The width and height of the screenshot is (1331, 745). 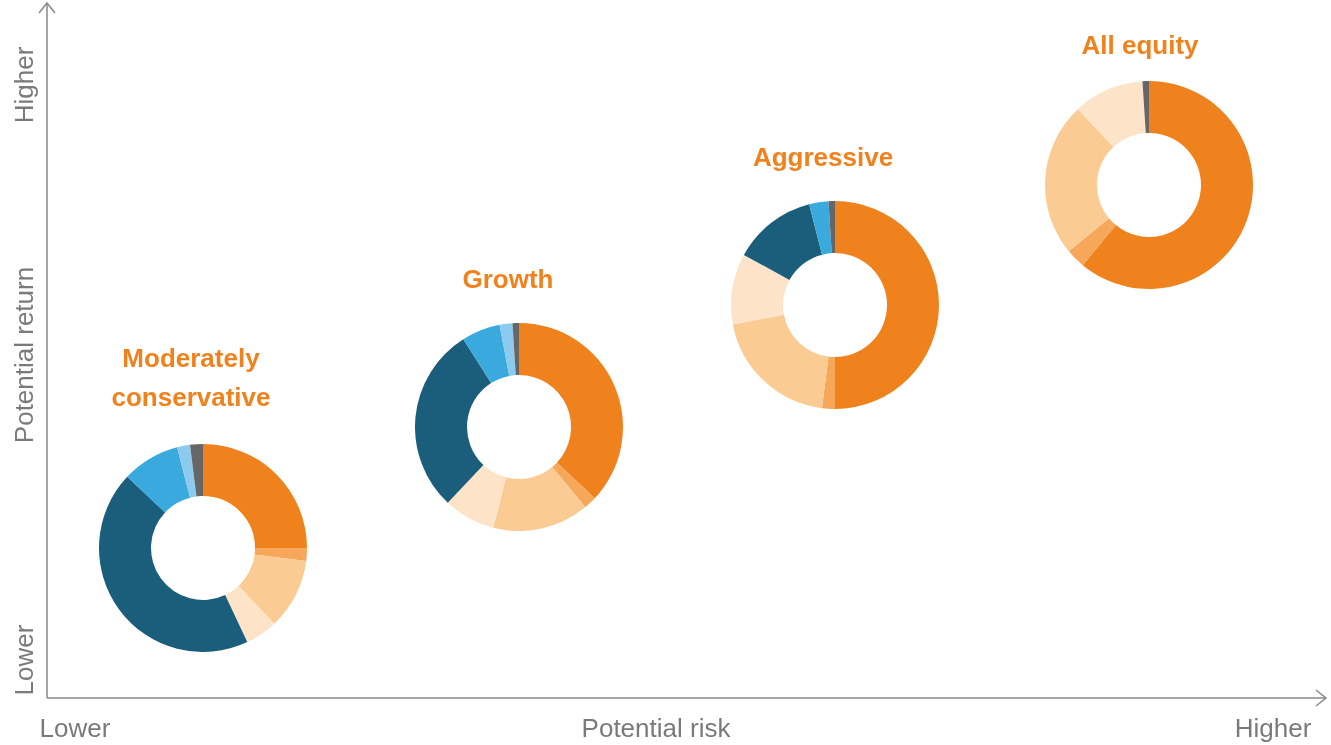 I want to click on chart-title: Growth, so click(x=508, y=279).